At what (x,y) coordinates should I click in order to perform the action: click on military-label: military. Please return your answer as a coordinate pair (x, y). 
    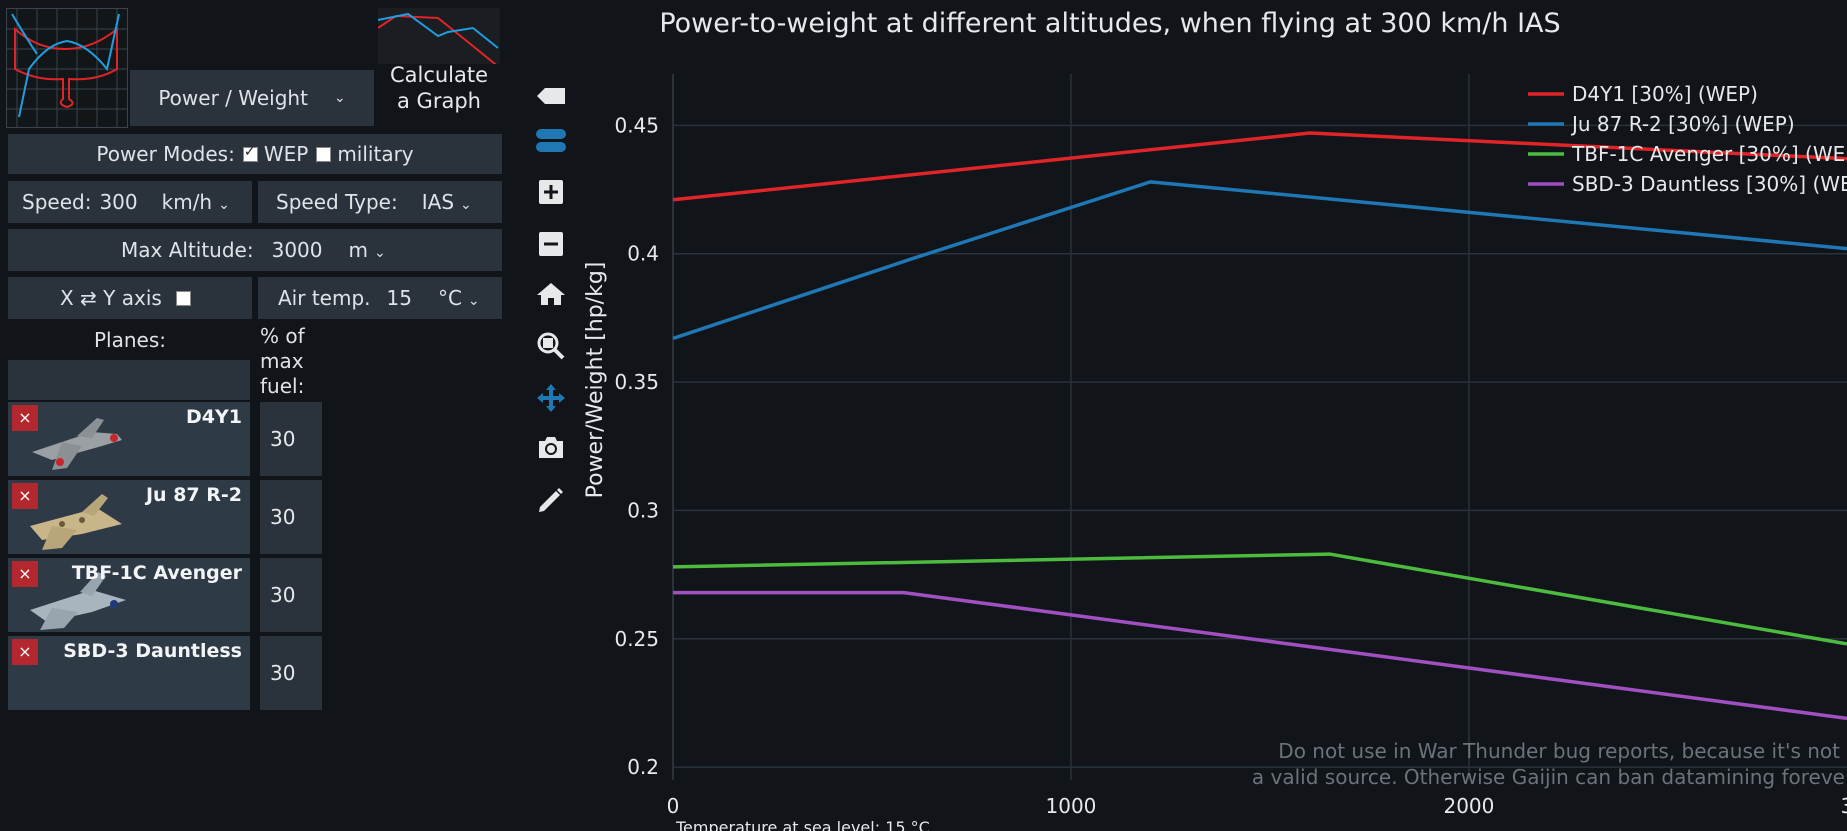
    Looking at the image, I should click on (375, 154).